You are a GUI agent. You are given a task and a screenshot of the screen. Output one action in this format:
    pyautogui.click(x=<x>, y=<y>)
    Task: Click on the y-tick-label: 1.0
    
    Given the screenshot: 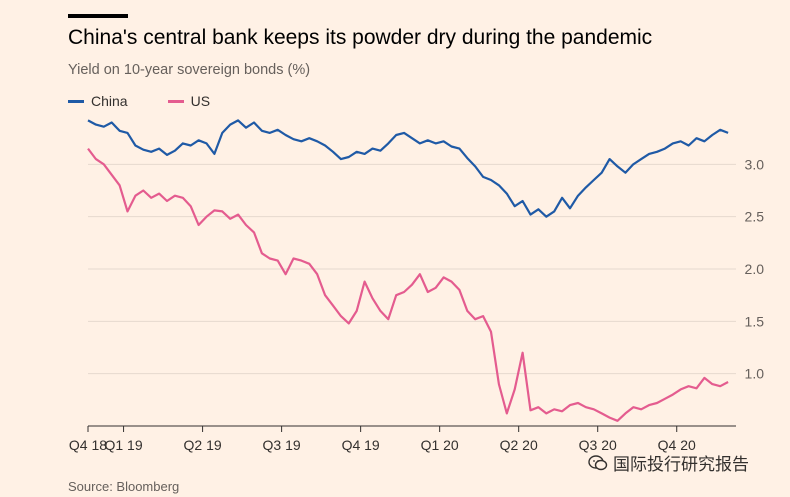 What is the action you would take?
    pyautogui.click(x=755, y=374)
    